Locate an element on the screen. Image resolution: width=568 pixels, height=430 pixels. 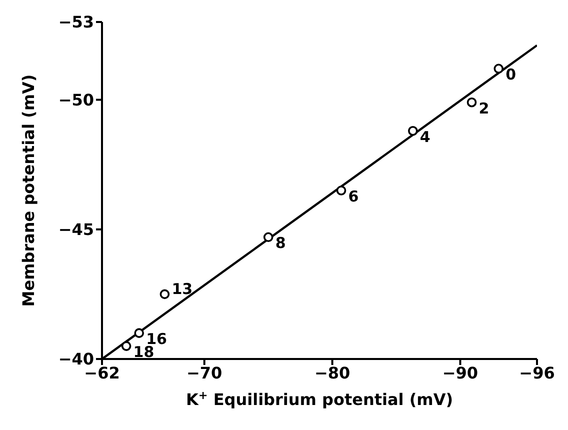
annotation: 0 is located at coordinates (511, 75).